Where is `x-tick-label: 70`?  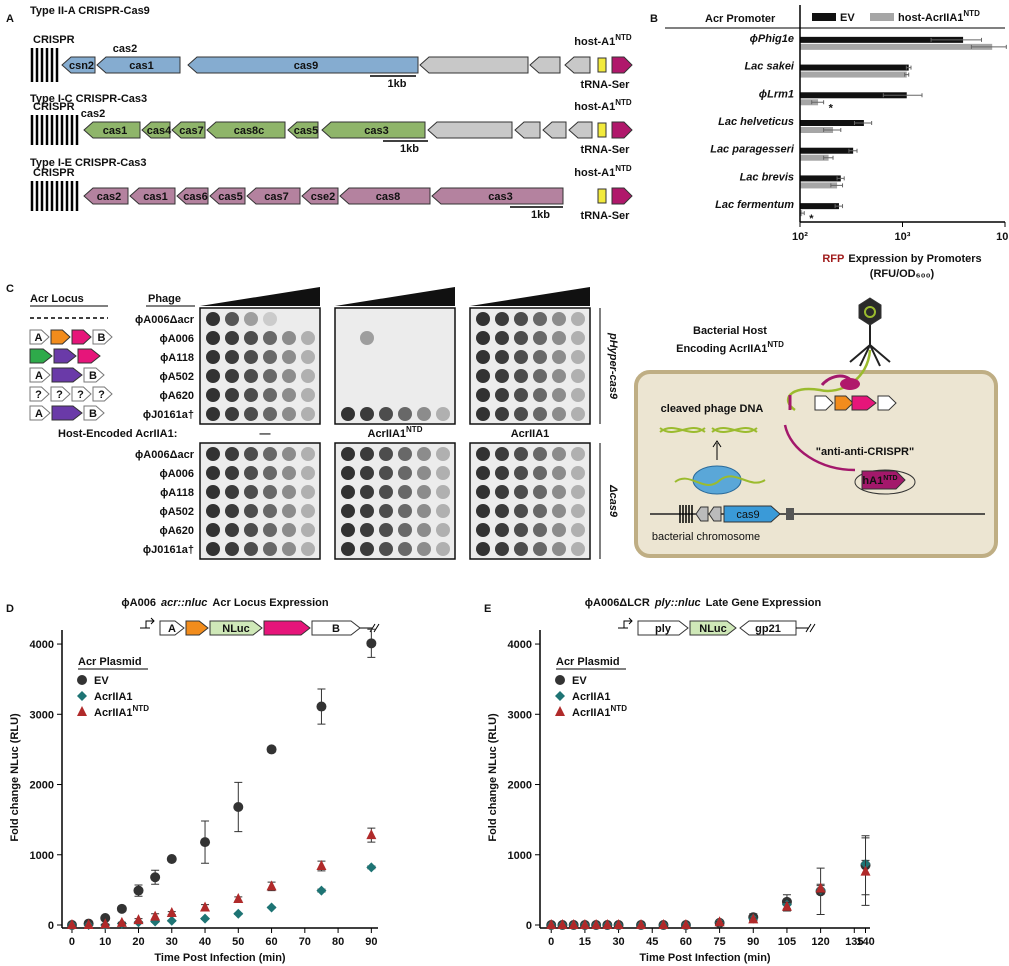 x-tick-label: 70 is located at coordinates (305, 942).